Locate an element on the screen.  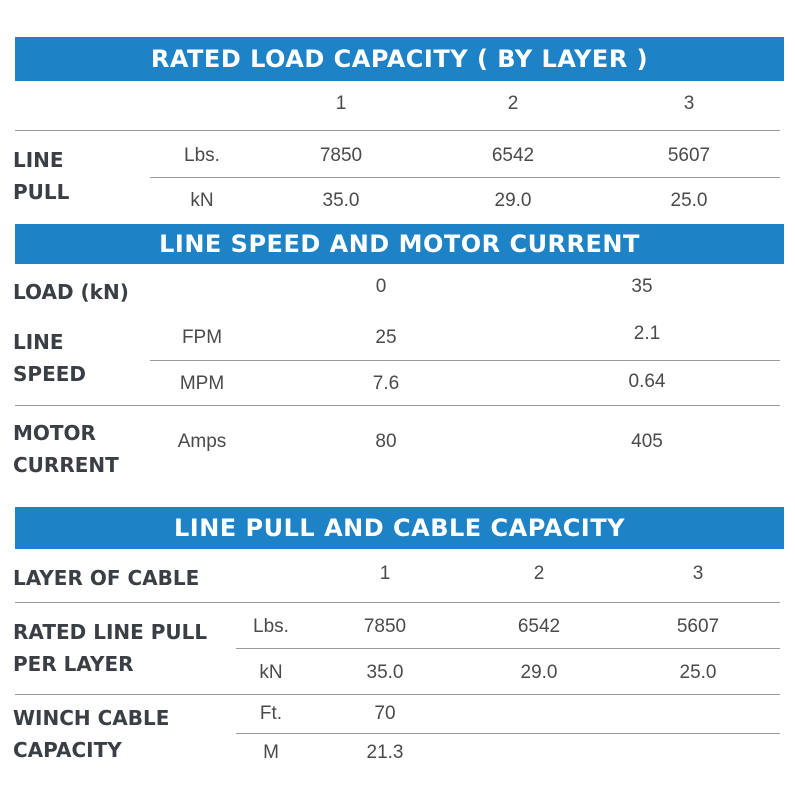
m-value: 21.3 is located at coordinates (385, 752).